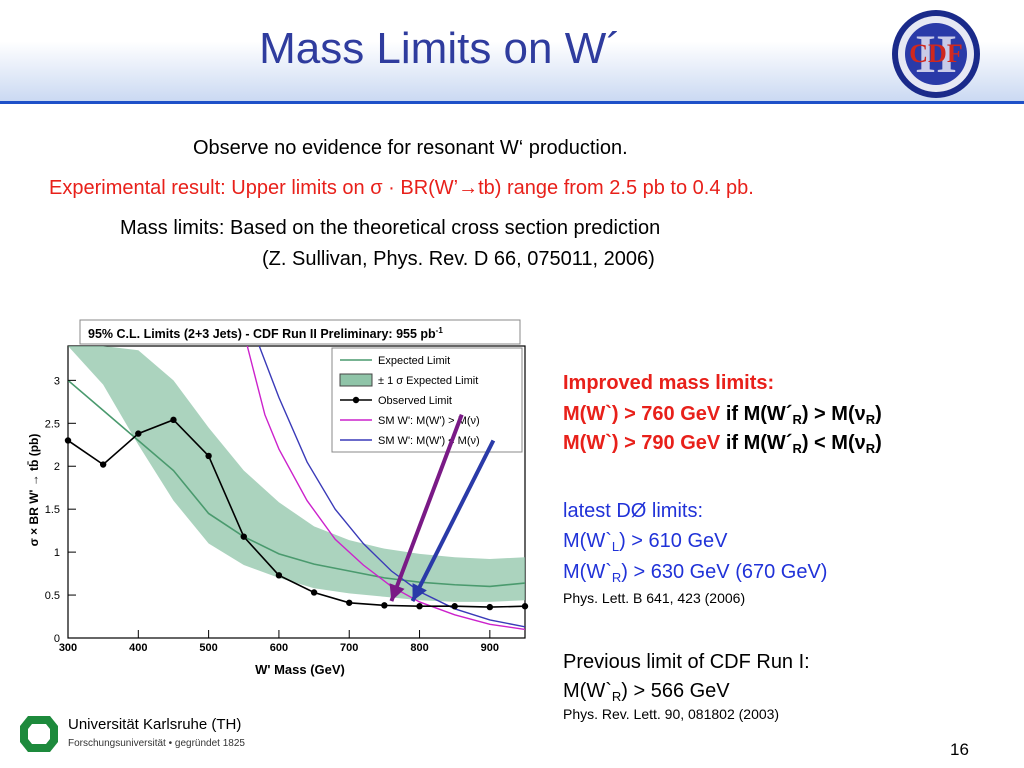 Image resolution: width=1024 pixels, height=768 pixels. What do you see at coordinates (419, 648) in the screenshot?
I see `x-tick-label: 800` at bounding box center [419, 648].